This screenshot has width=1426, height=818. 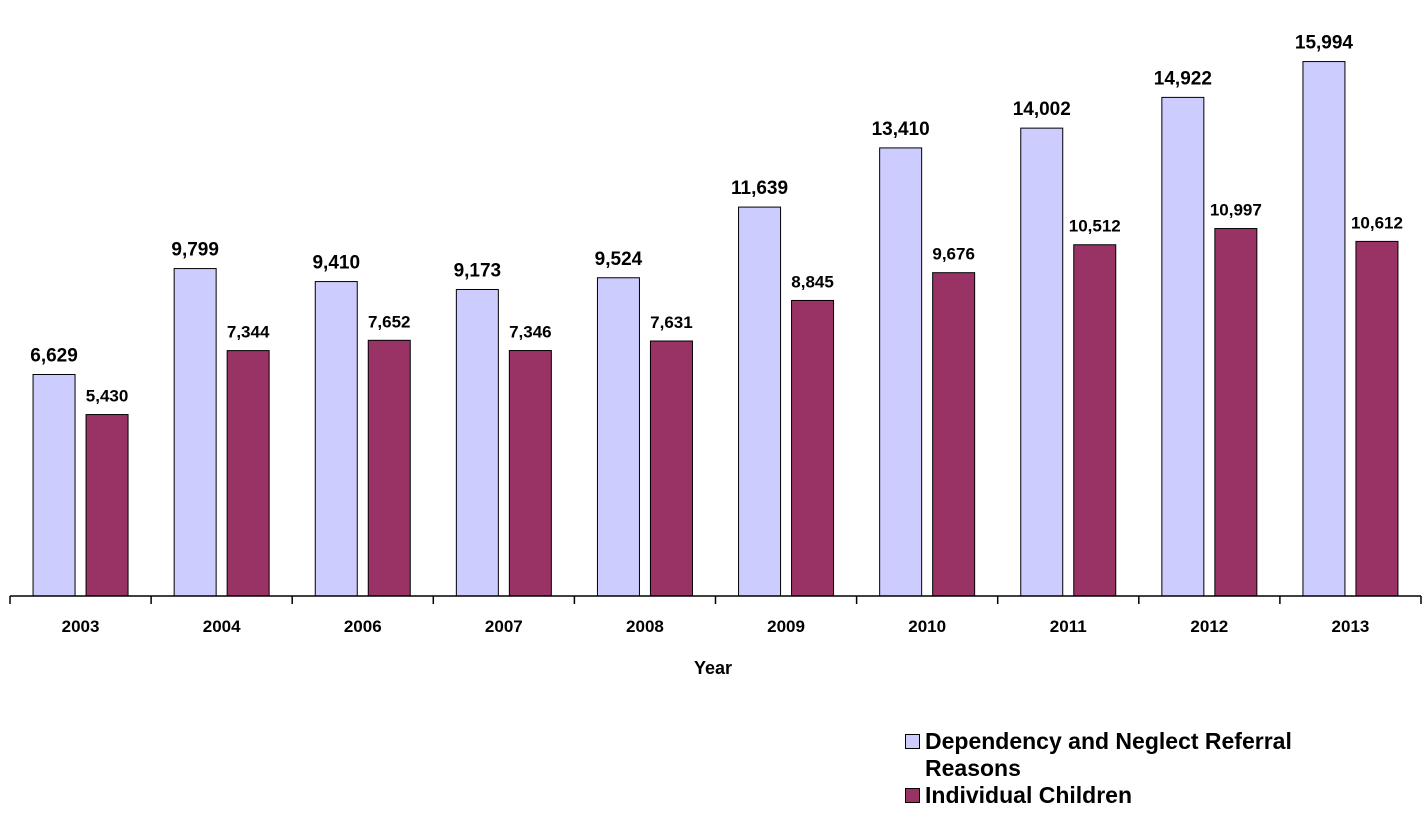 I want to click on bar-series-1-2008, so click(x=618, y=437).